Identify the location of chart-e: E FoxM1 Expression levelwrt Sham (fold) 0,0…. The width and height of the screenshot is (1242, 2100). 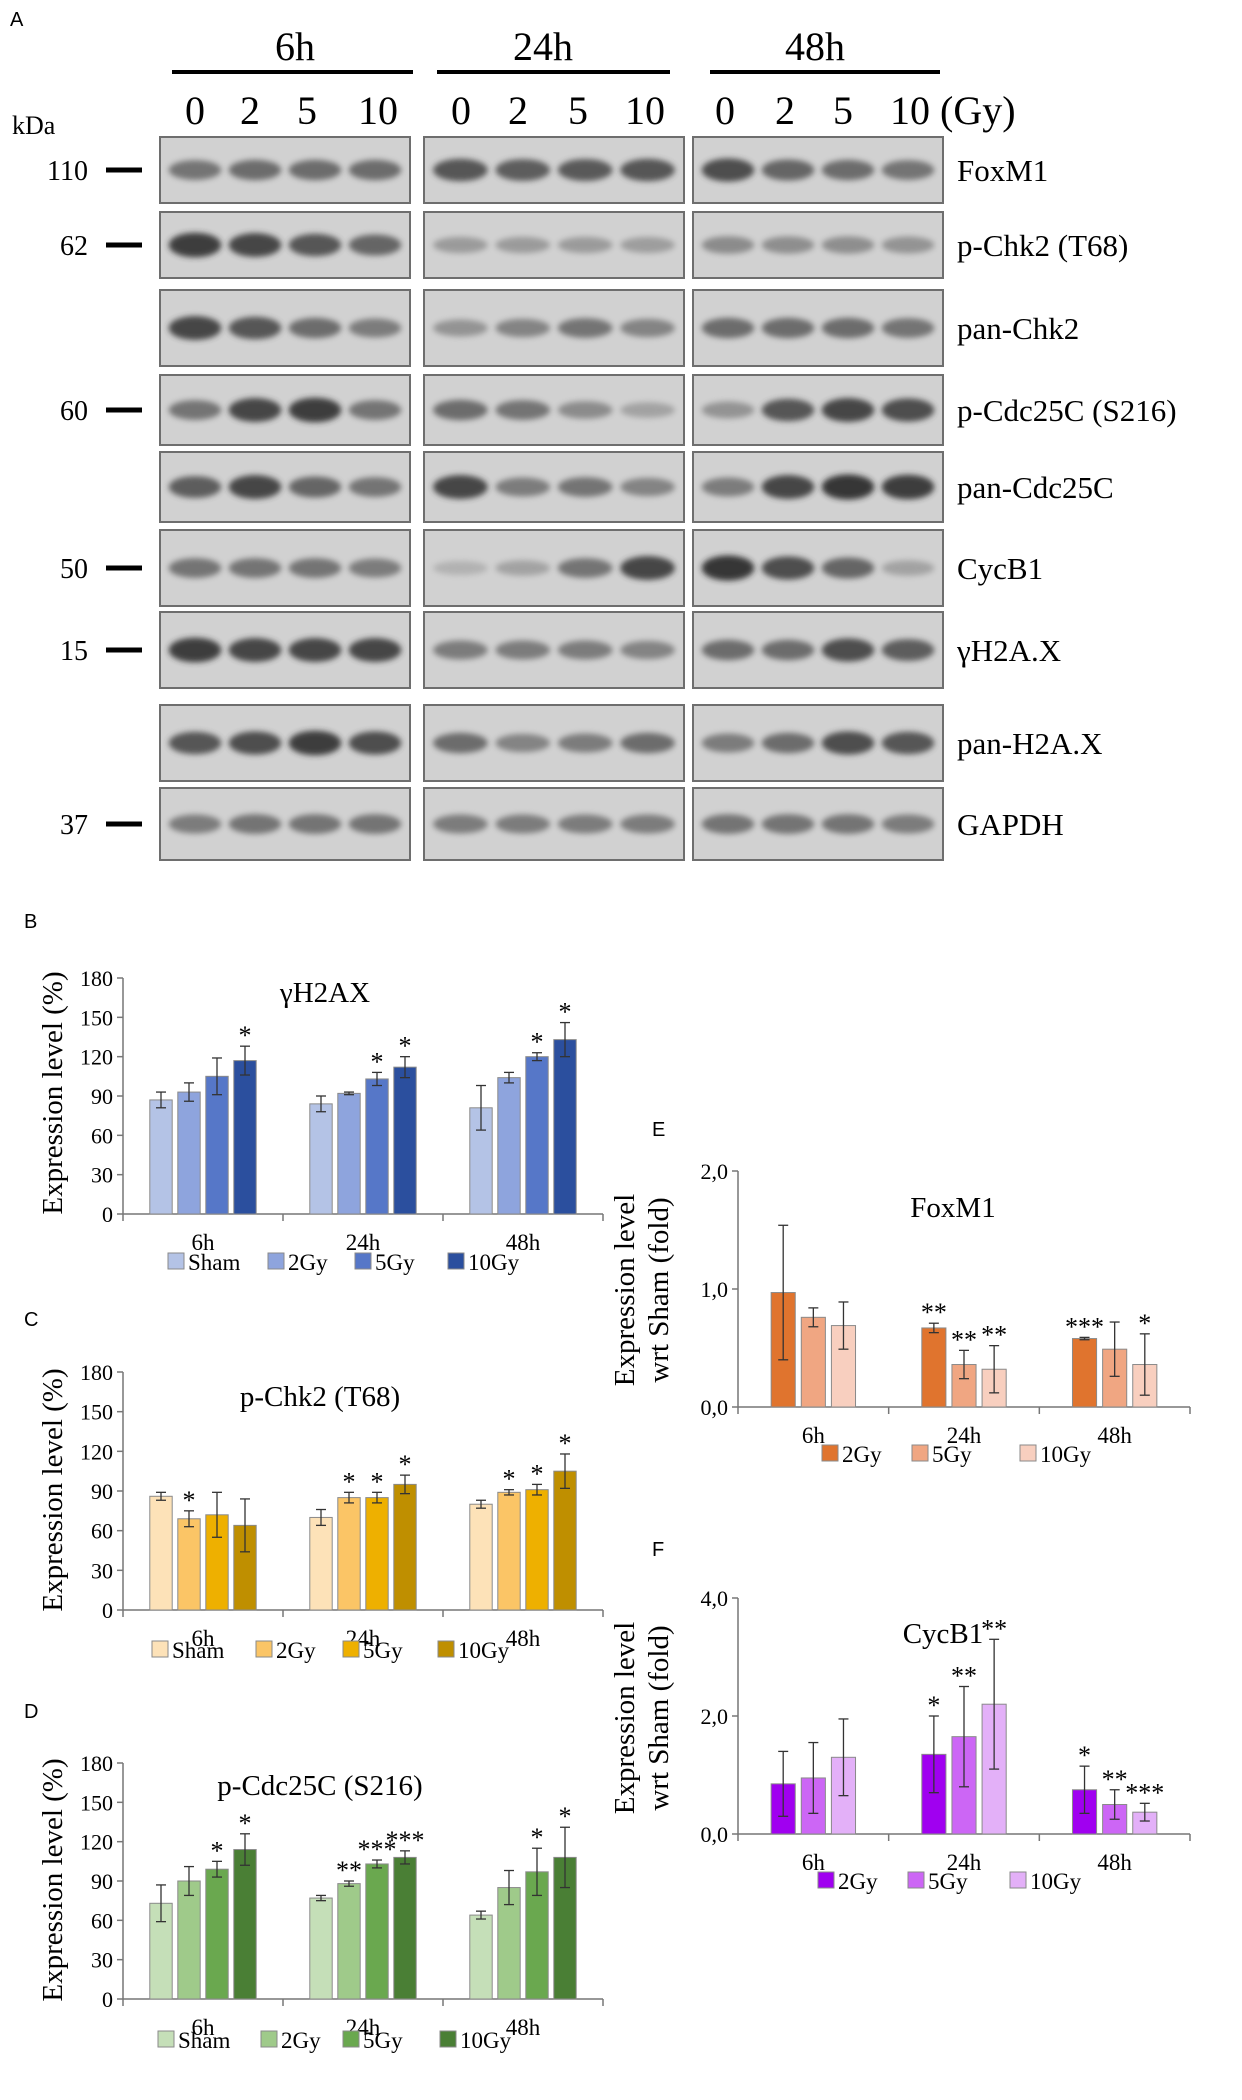
(900, 1293).